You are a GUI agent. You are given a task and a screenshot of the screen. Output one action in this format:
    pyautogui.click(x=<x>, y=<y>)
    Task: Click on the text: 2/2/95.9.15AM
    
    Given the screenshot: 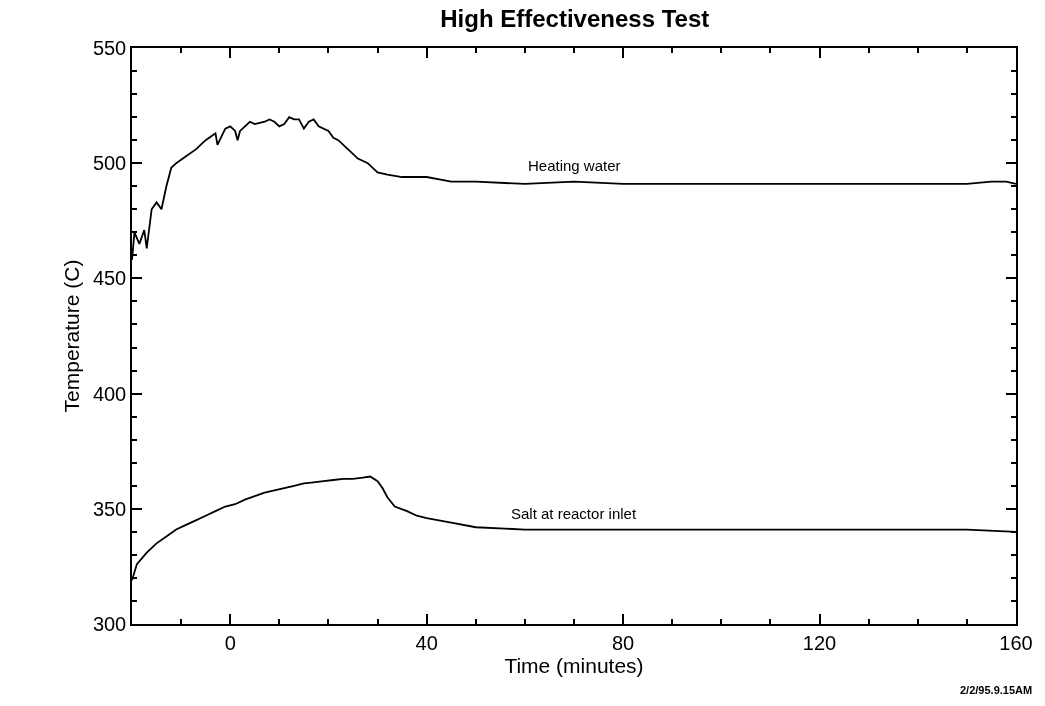 What is the action you would take?
    pyautogui.click(x=996, y=690)
    